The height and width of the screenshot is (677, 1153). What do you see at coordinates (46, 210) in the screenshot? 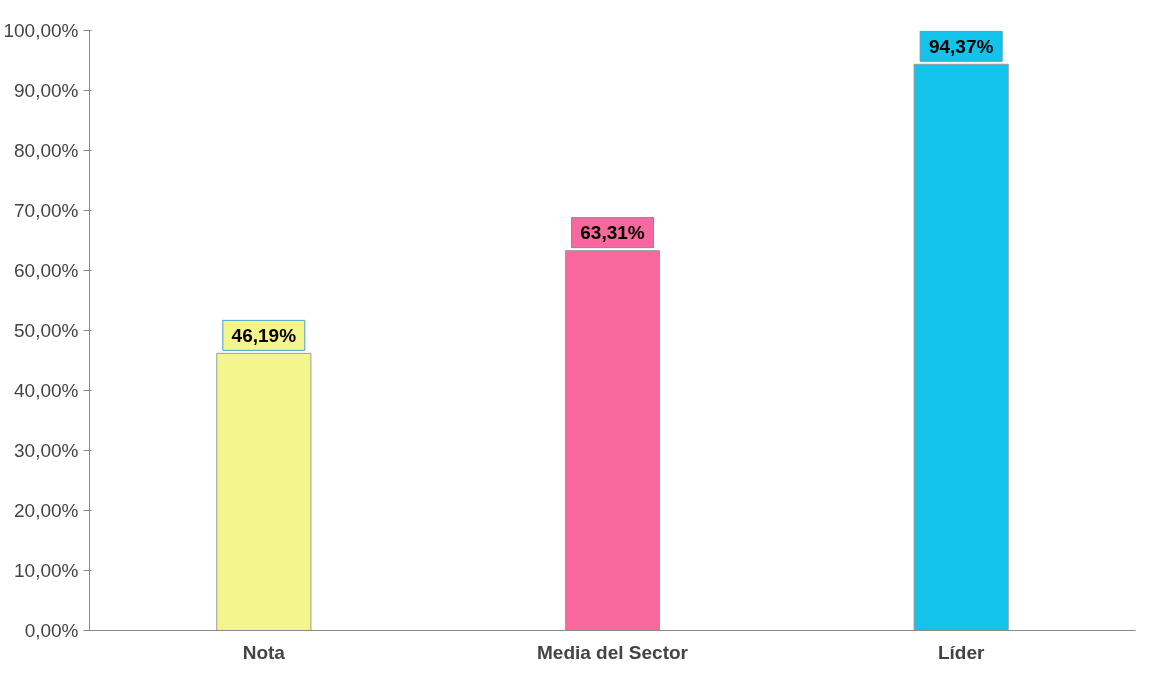
I see `y-tick-label: 70,00%` at bounding box center [46, 210].